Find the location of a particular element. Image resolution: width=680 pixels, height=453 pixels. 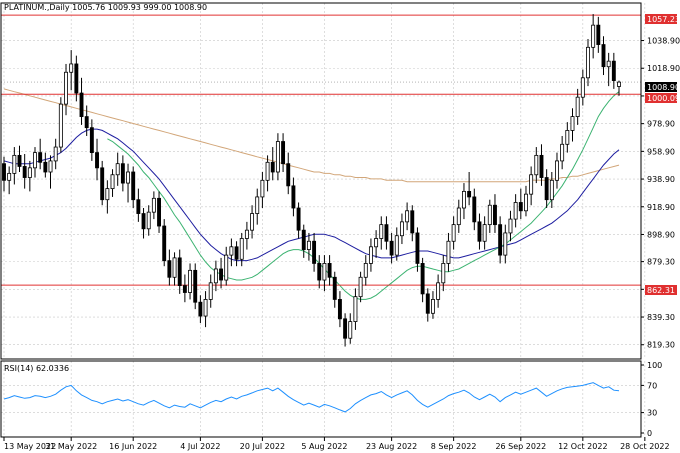

rsi-line is located at coordinates (311, 397).